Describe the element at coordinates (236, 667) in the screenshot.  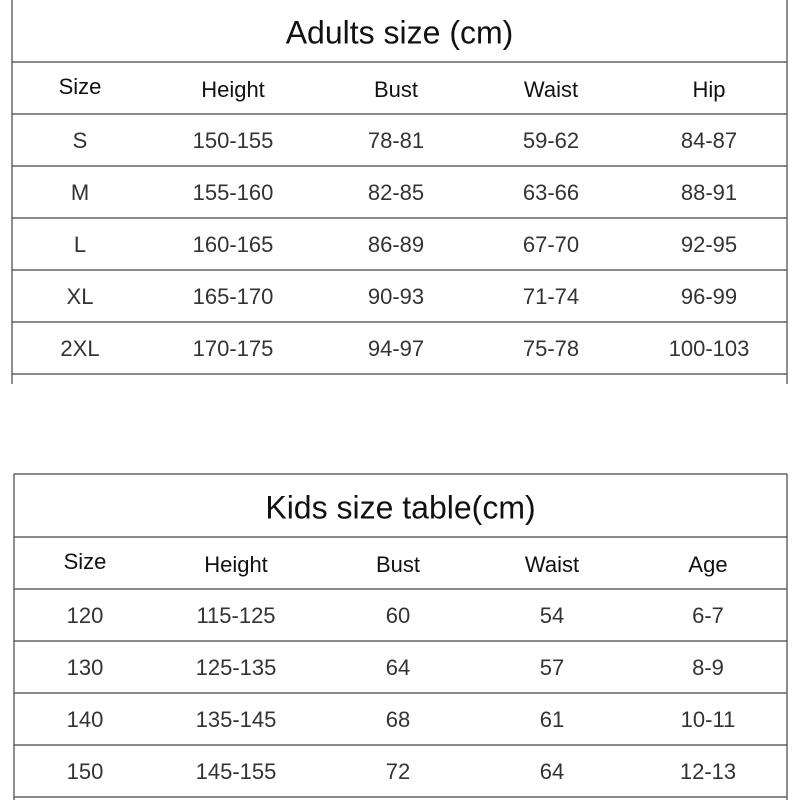
I see `table-cell: 125-135` at that location.